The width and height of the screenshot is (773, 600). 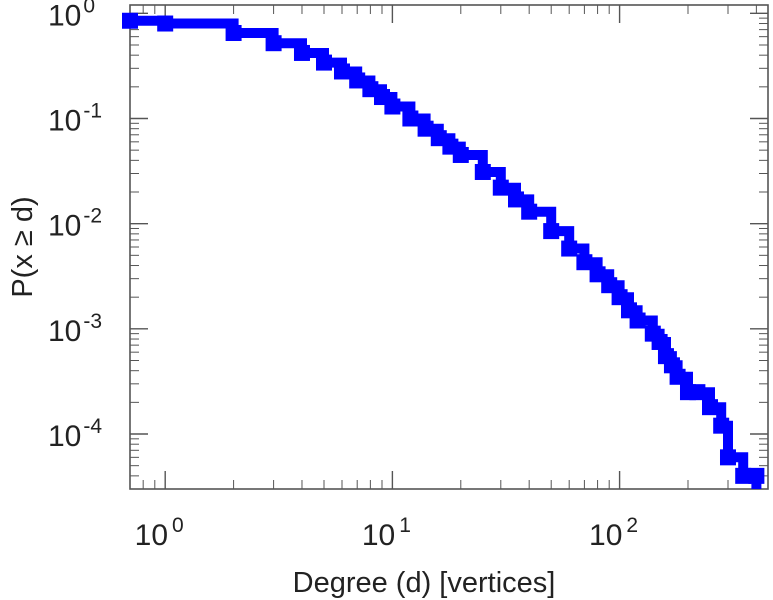 I want to click on x-tick-label: 10 2, so click(x=613, y=533).